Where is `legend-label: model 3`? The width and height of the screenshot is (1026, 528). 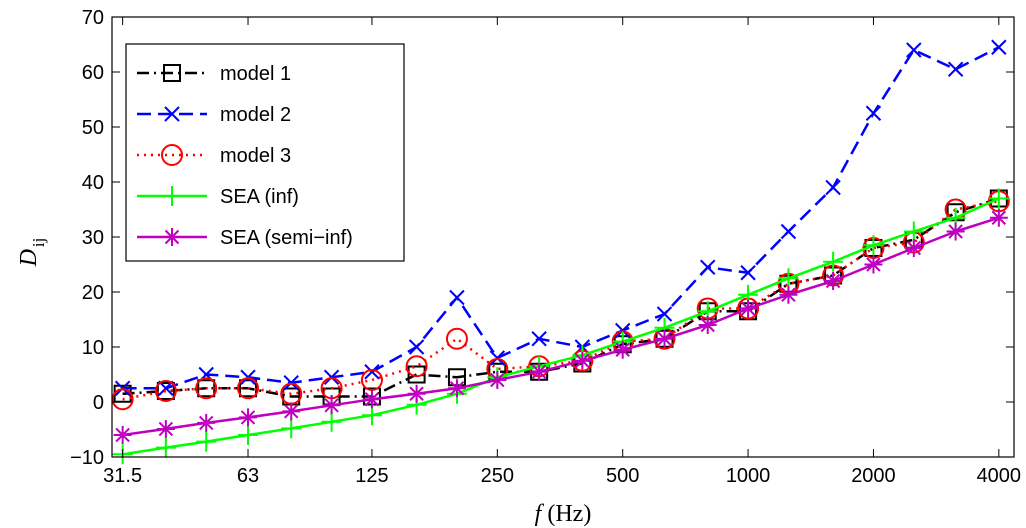
legend-label: model 3 is located at coordinates (255, 156).